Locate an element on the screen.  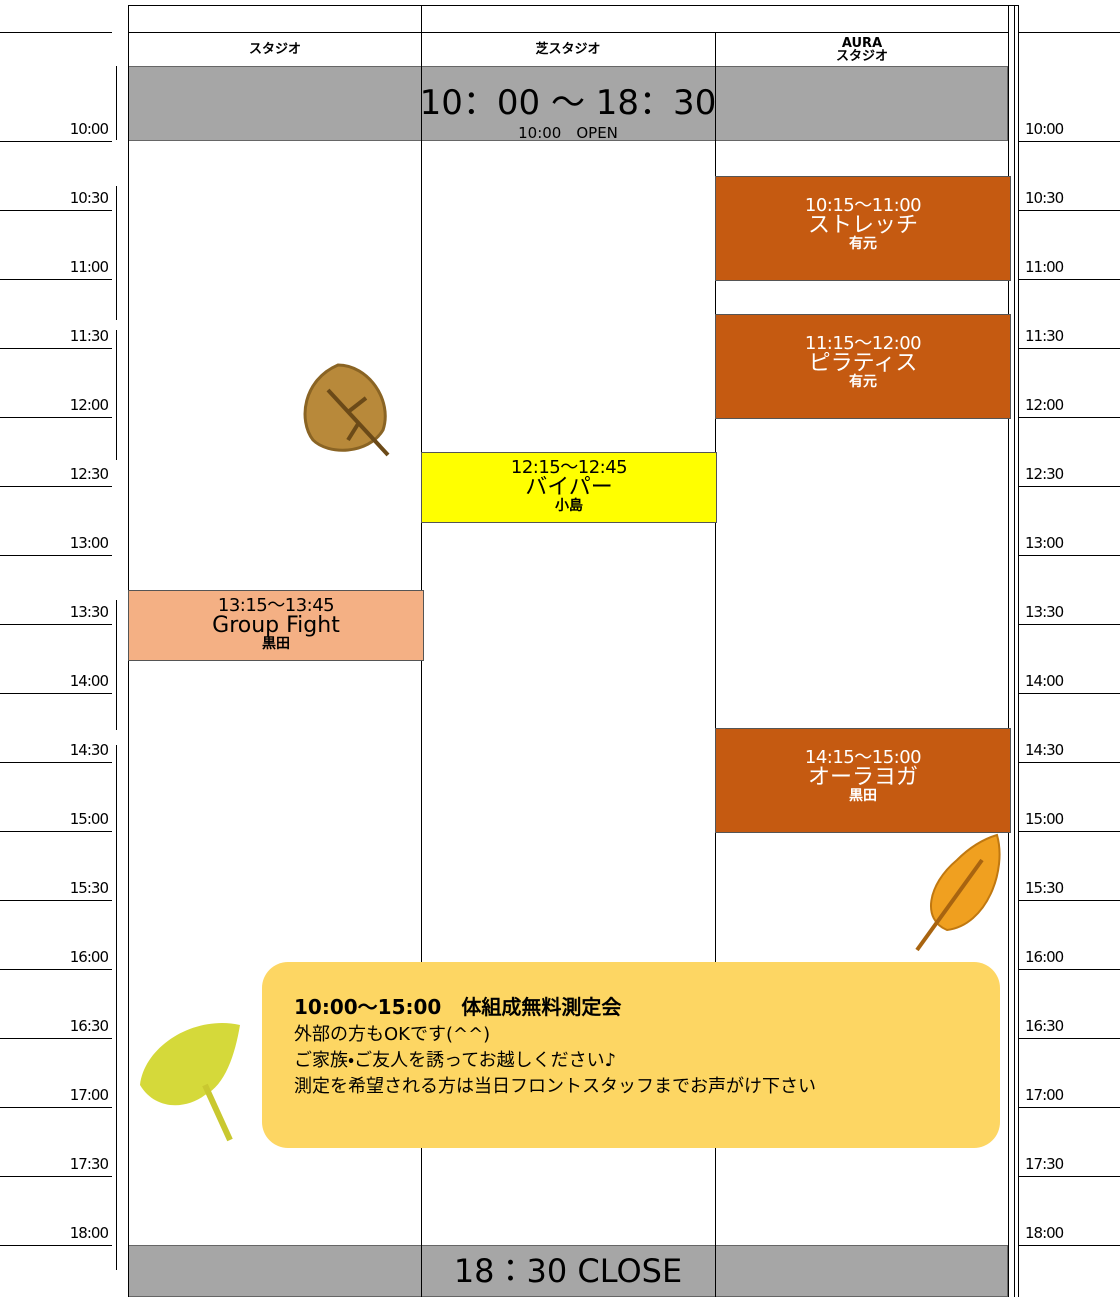
time-label: 10:30 is located at coordinates (1044, 198).